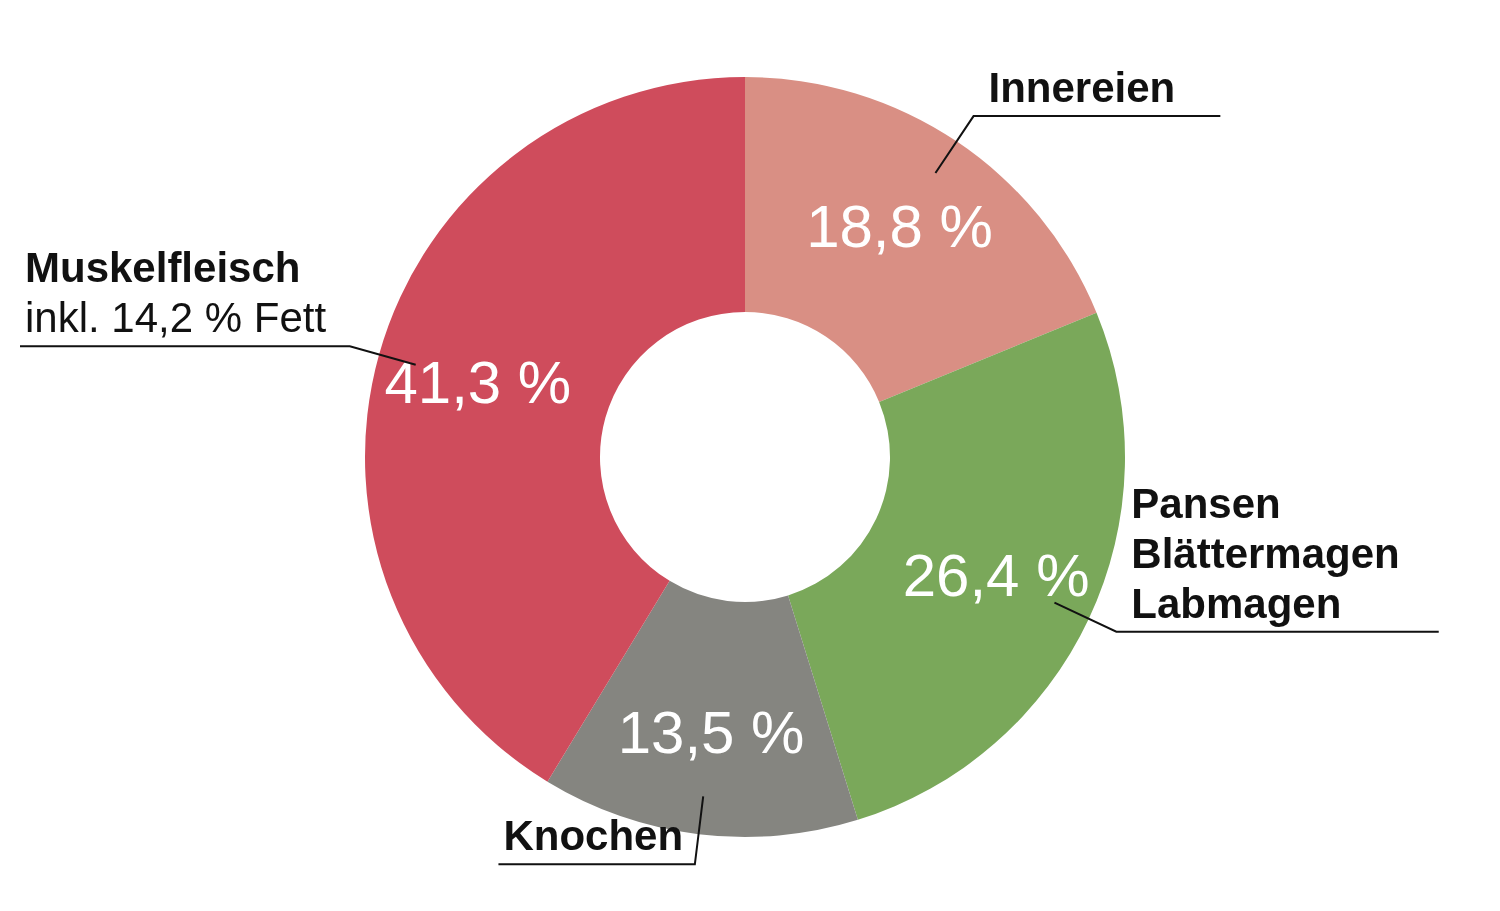 Image resolution: width=1500 pixels, height=911 pixels. I want to click on data-label: 18,8 %, so click(899, 227).